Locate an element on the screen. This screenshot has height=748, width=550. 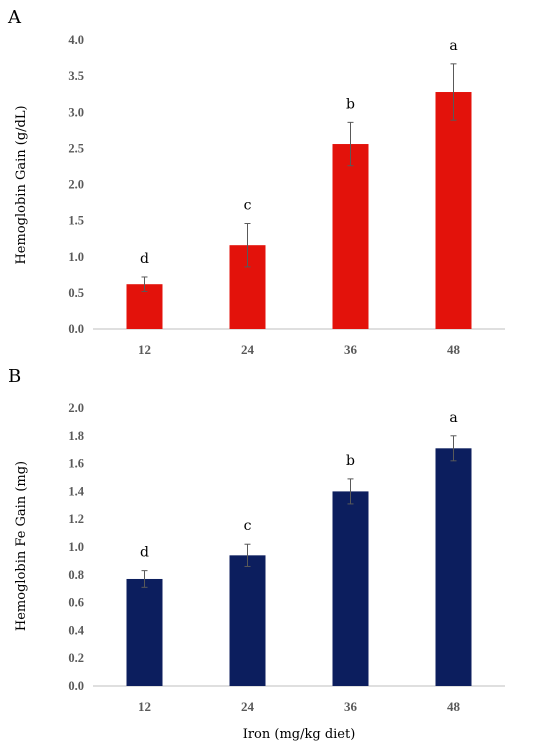
y-tick-label: 2.5 is located at coordinates (76, 148).